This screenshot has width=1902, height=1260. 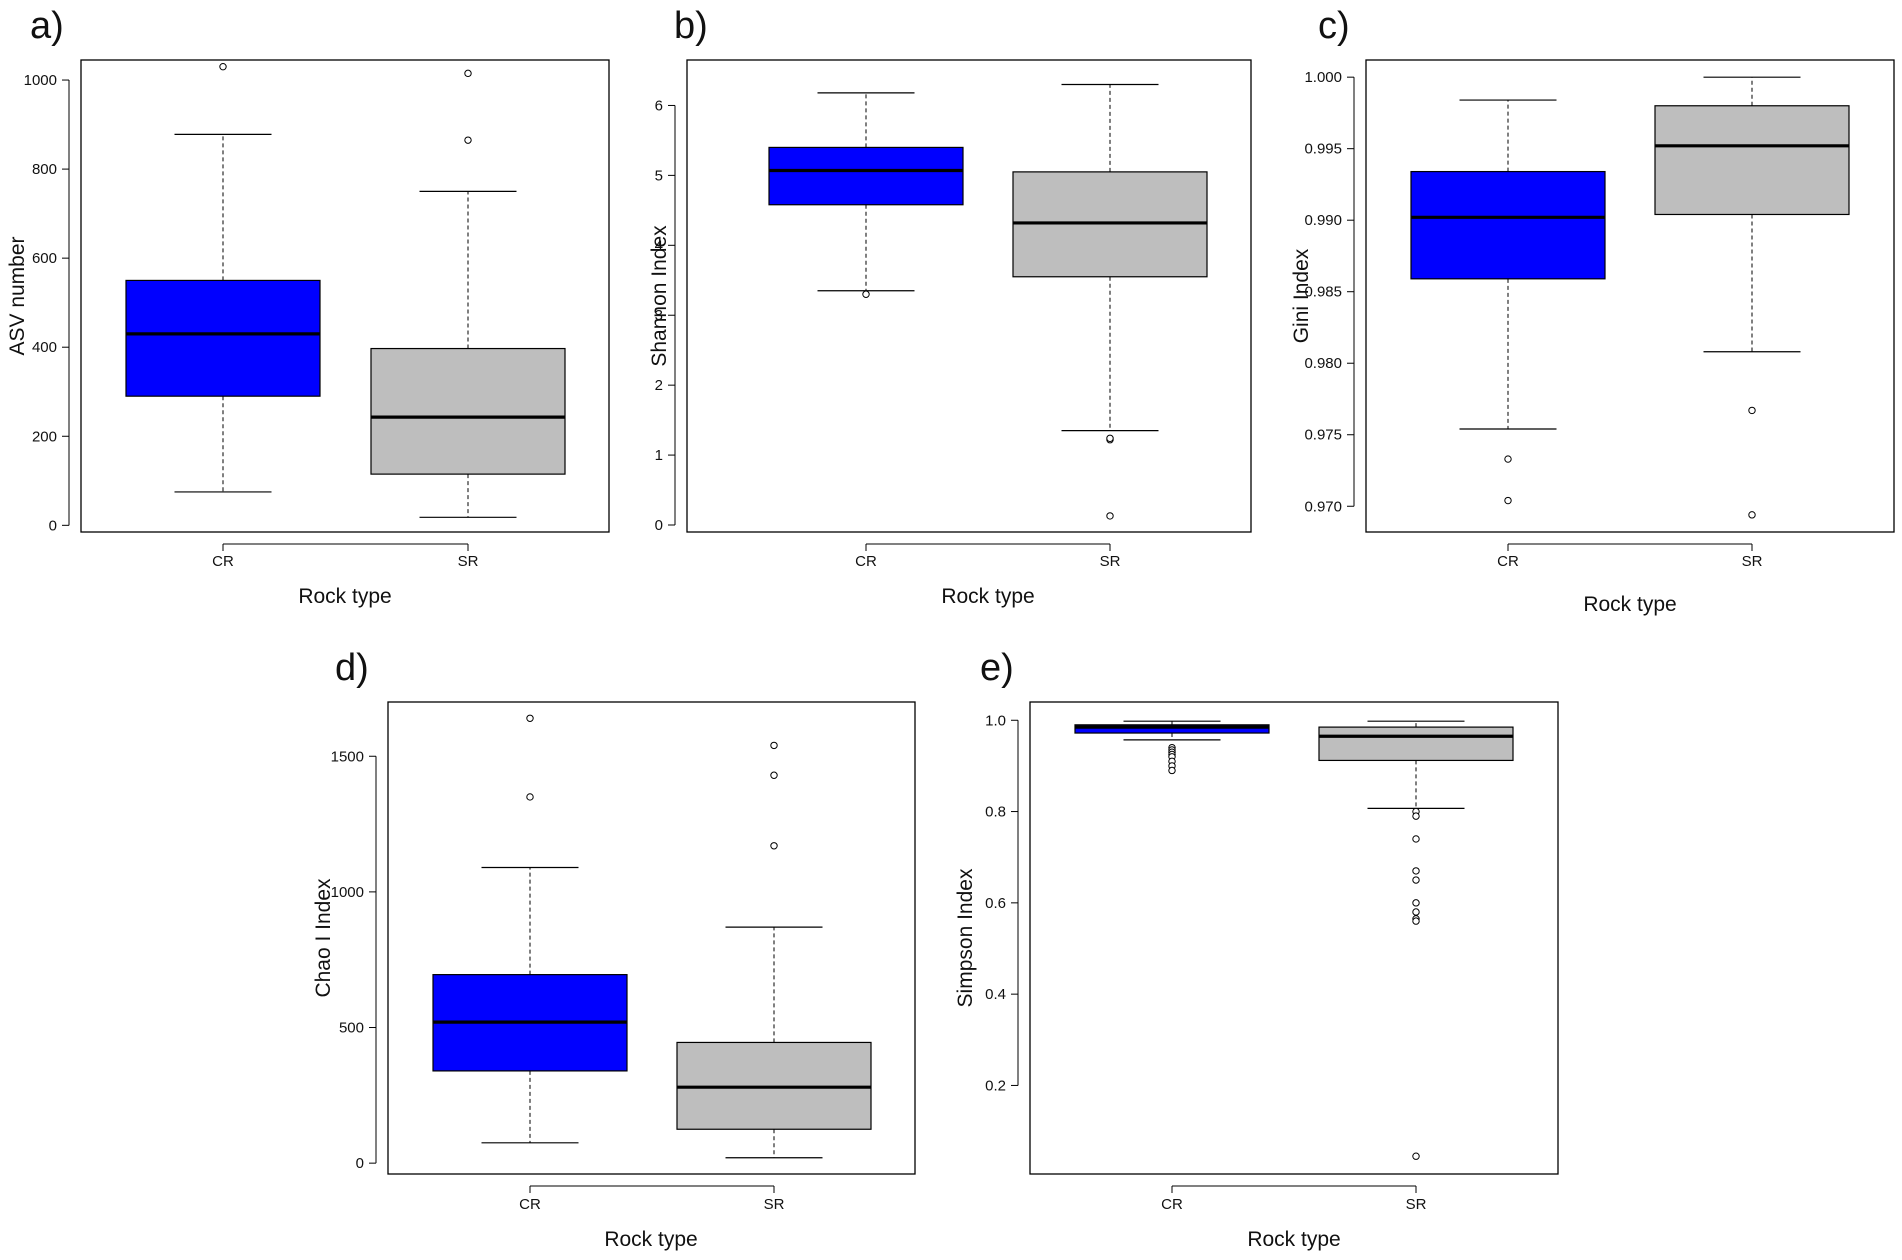 What do you see at coordinates (352, 668) in the screenshot?
I see `panel-label: d)` at bounding box center [352, 668].